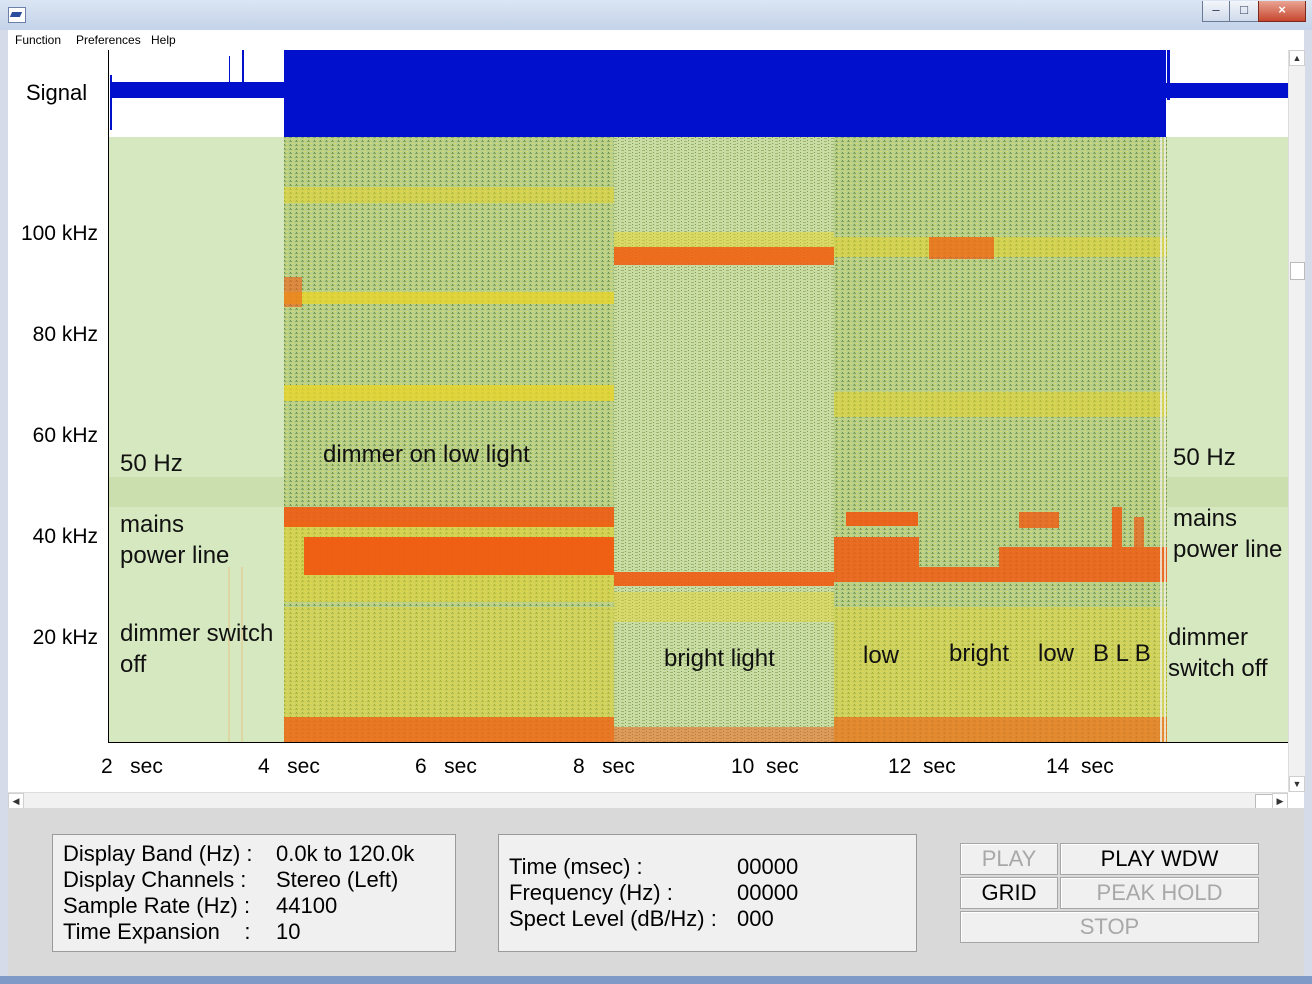  I want to click on annotation-bright-light: bright light, so click(719, 658).